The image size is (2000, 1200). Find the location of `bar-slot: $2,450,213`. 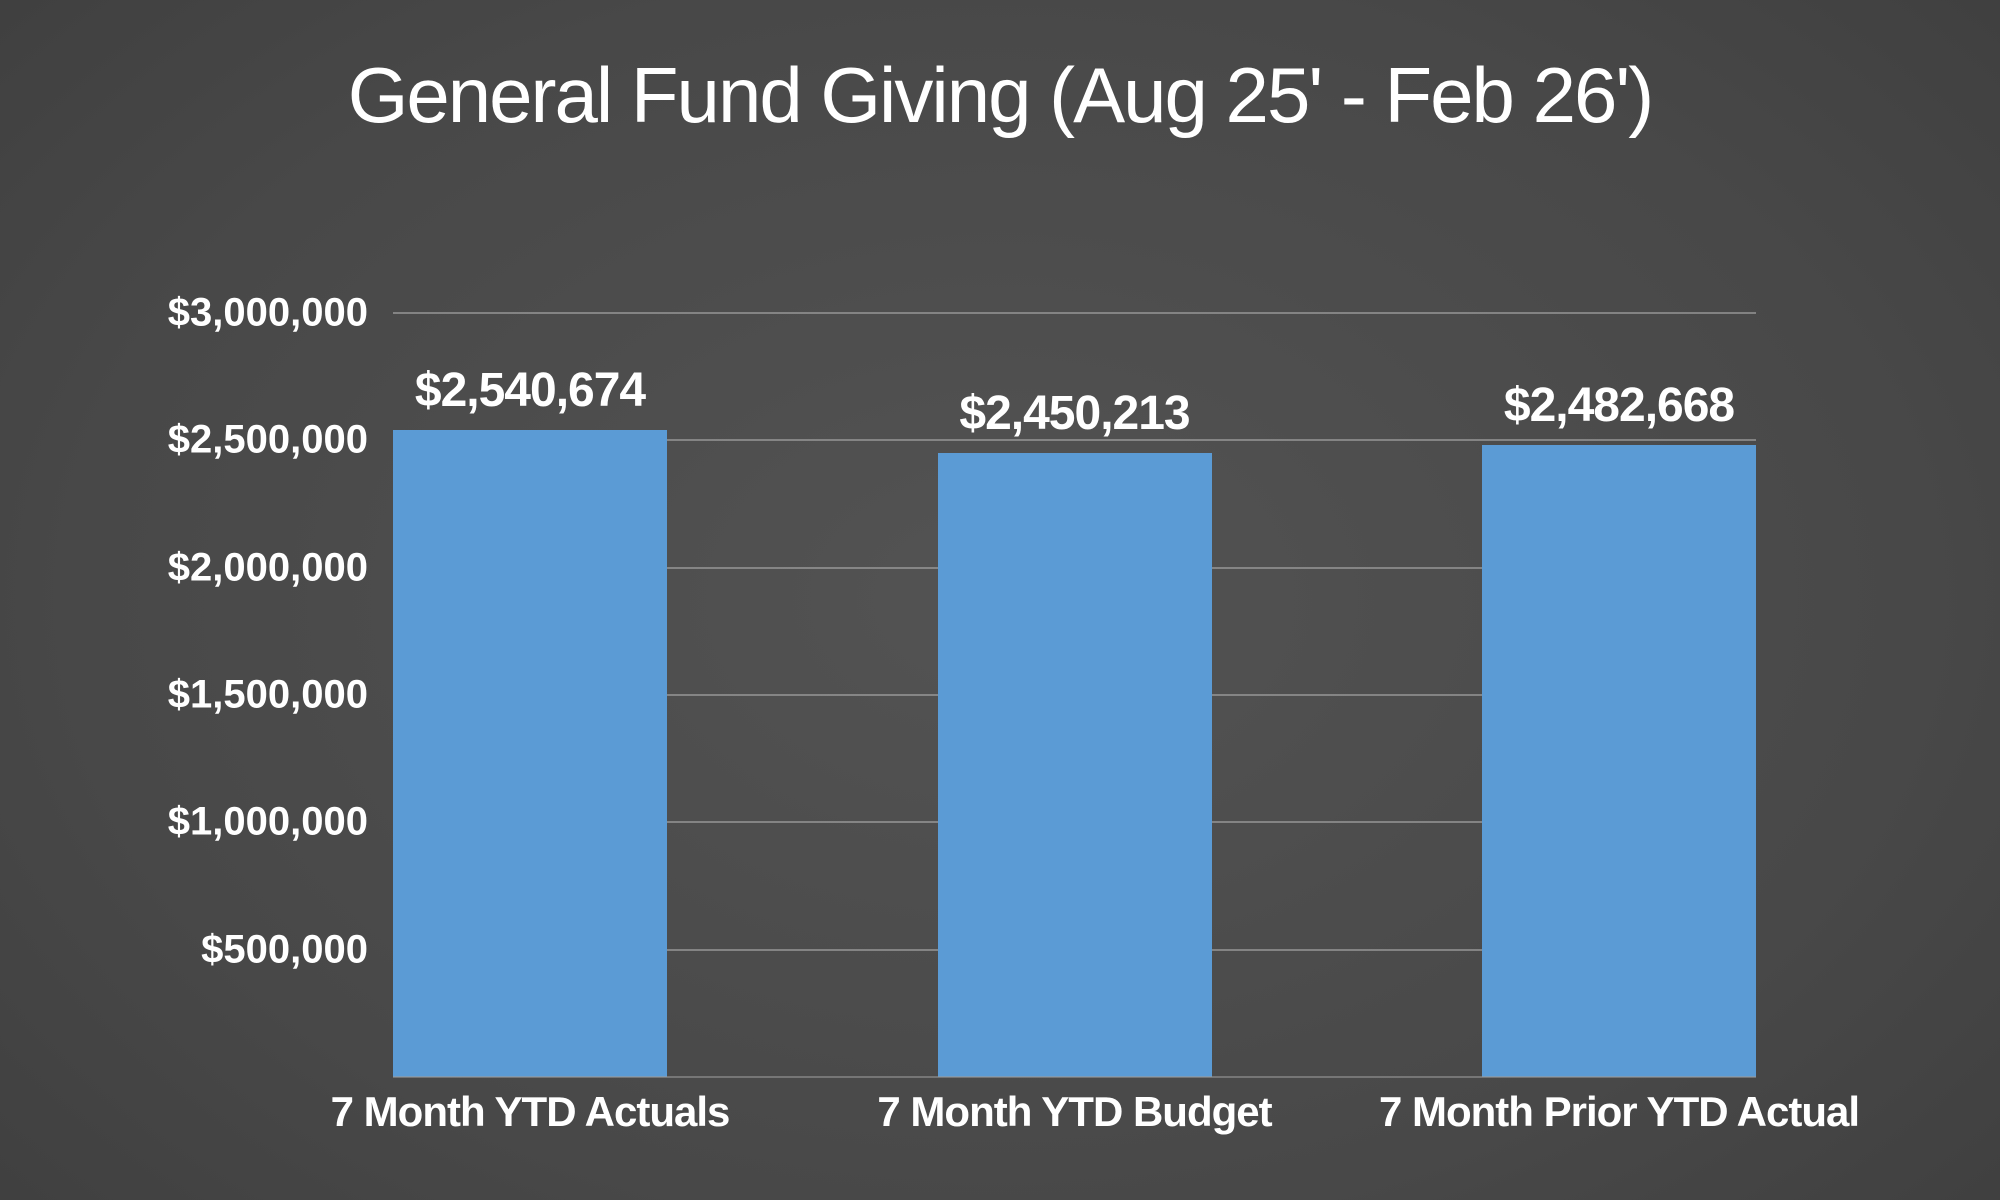

bar-slot: $2,450,213 is located at coordinates (1074, 731).